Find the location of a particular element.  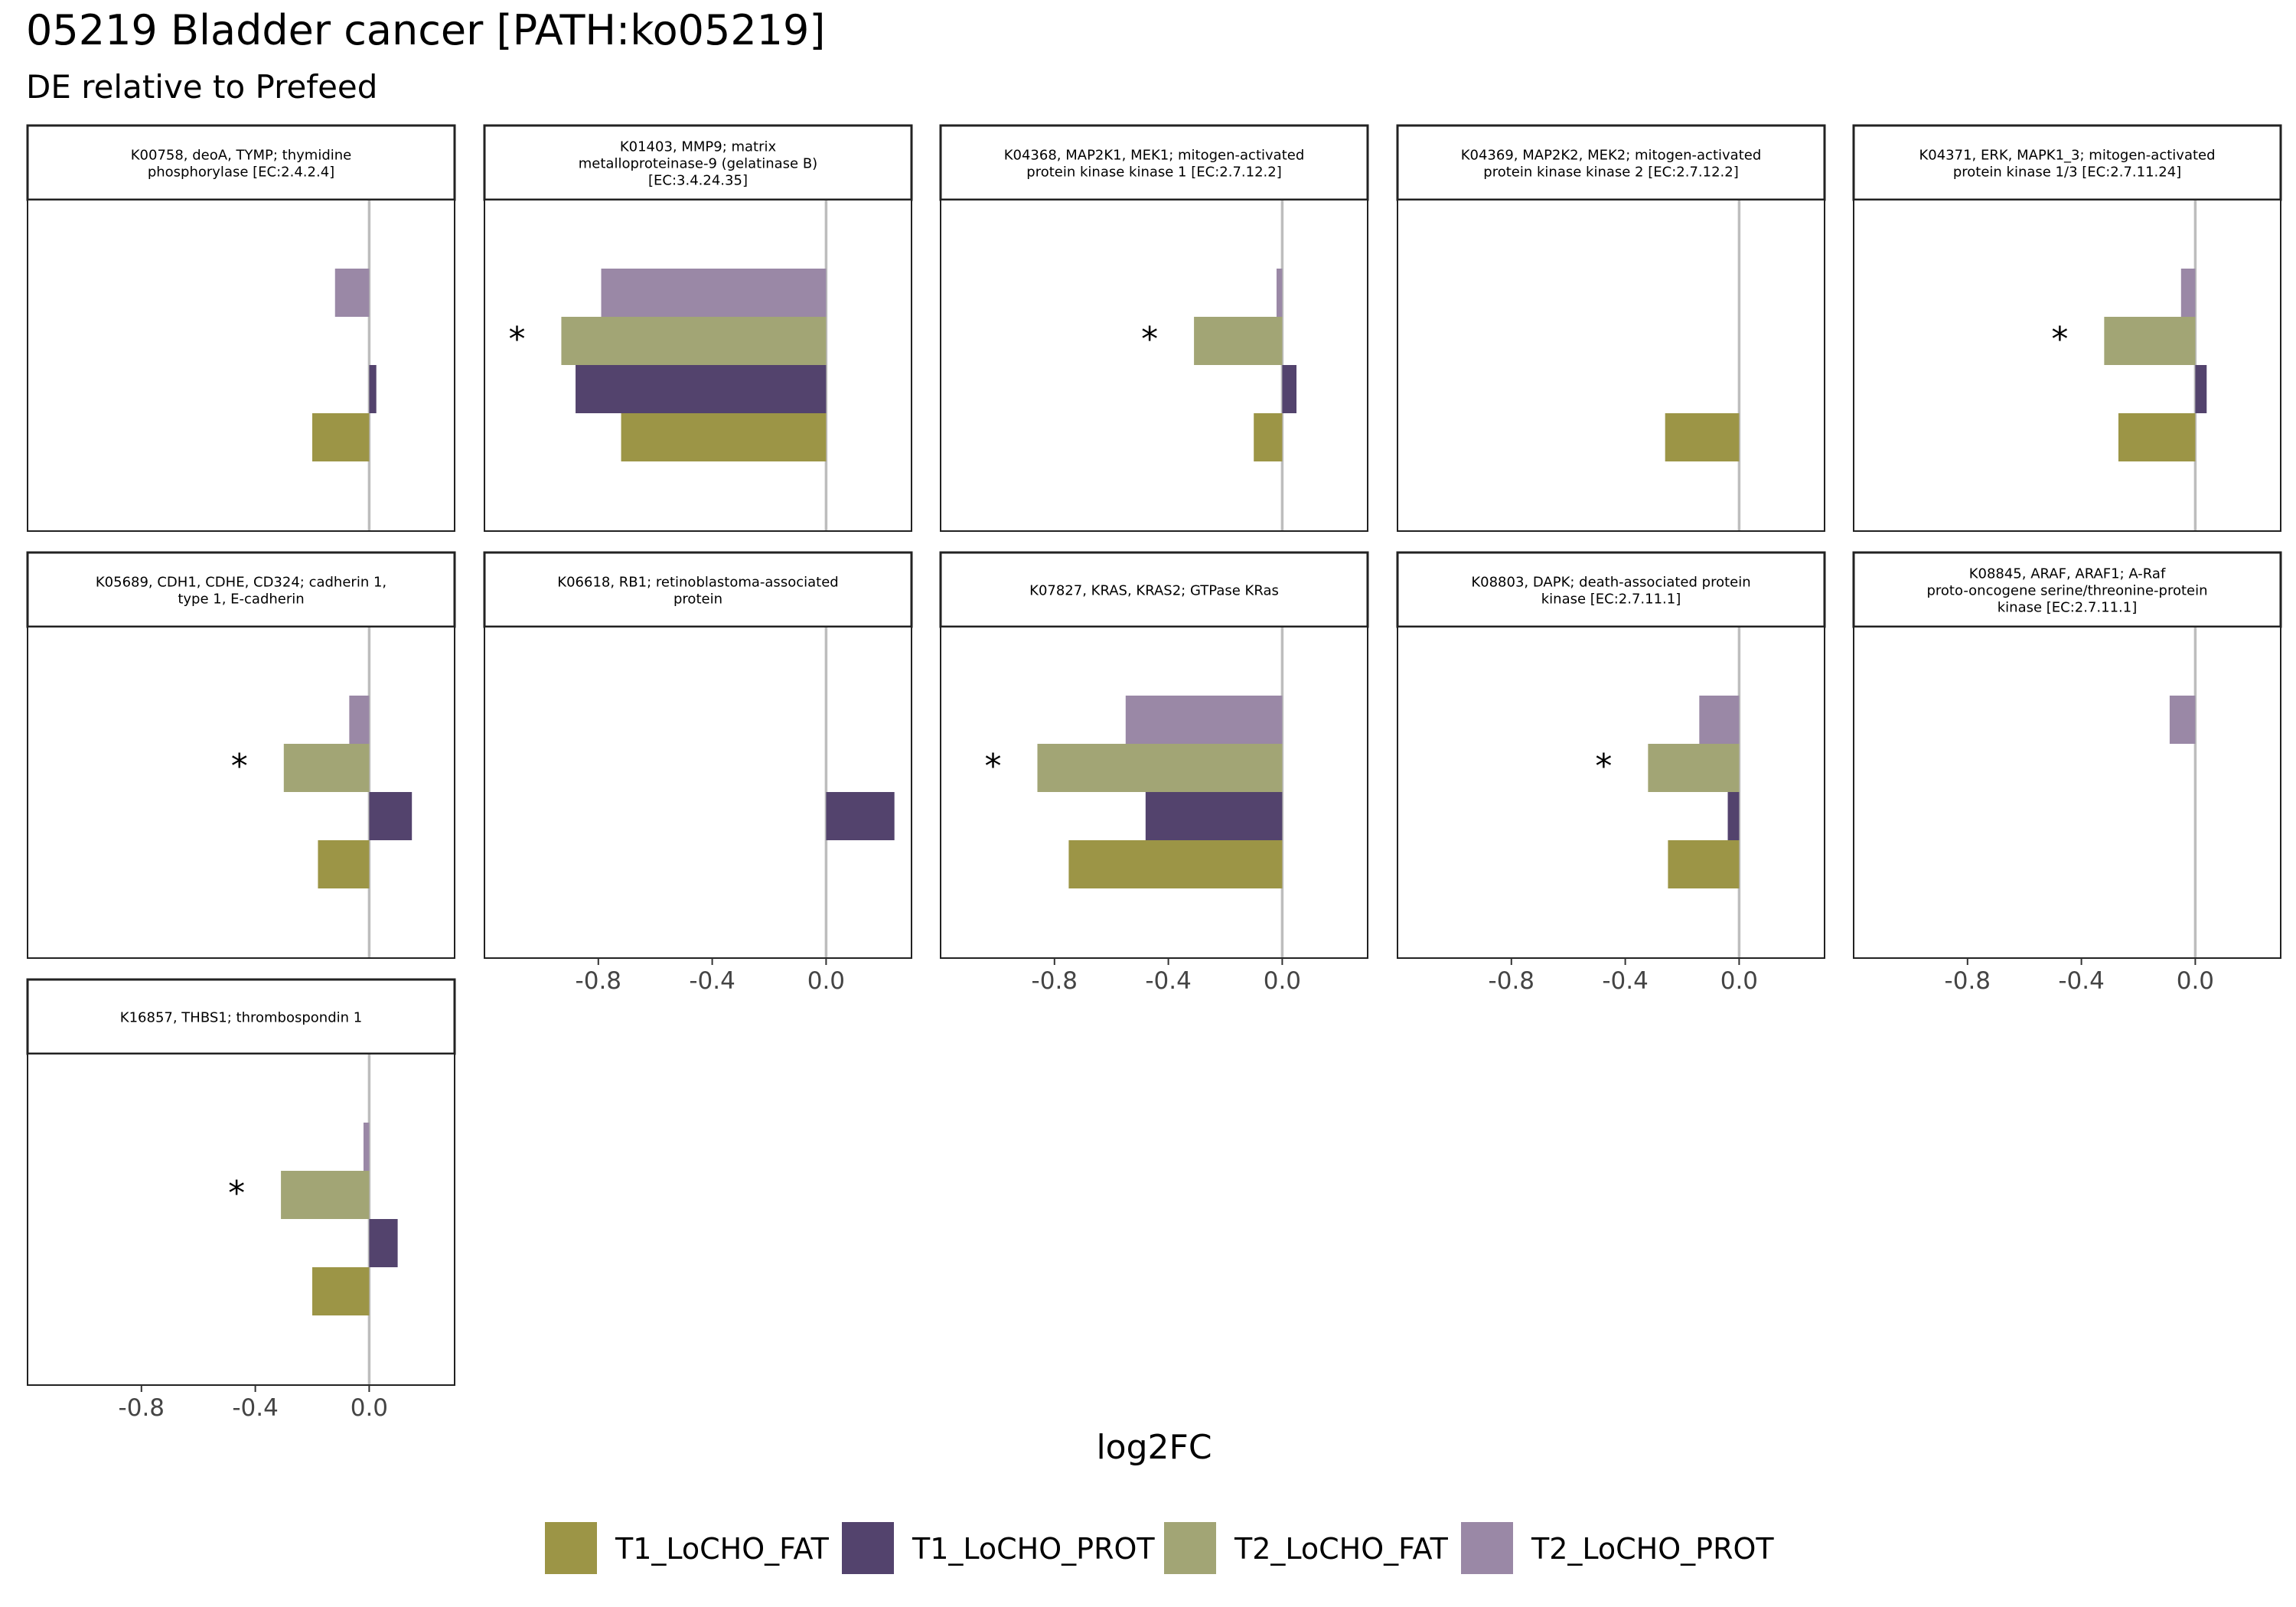

facet-strip-label: K01403, MMP9; matrix is located at coordinates (698, 147).